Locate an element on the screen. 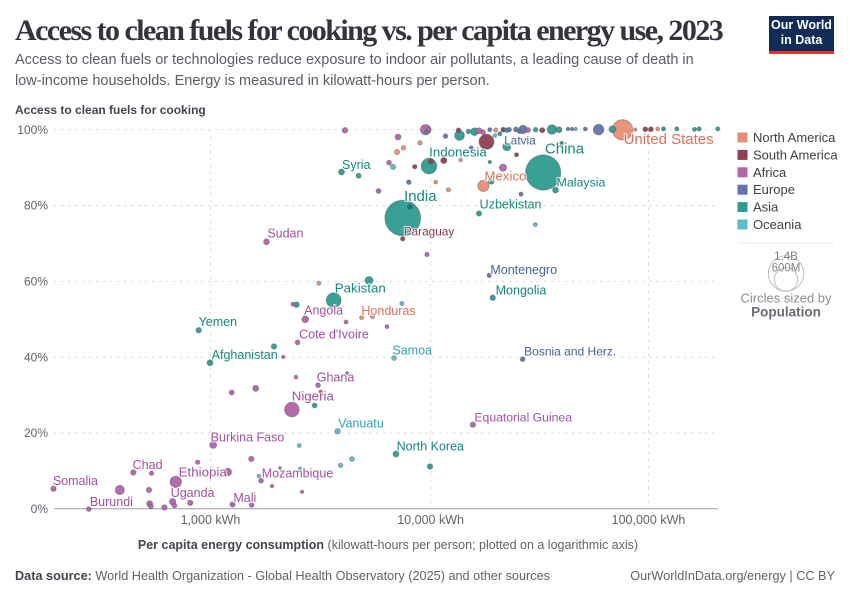  svg-text: Pakistan is located at coordinates (360, 288).